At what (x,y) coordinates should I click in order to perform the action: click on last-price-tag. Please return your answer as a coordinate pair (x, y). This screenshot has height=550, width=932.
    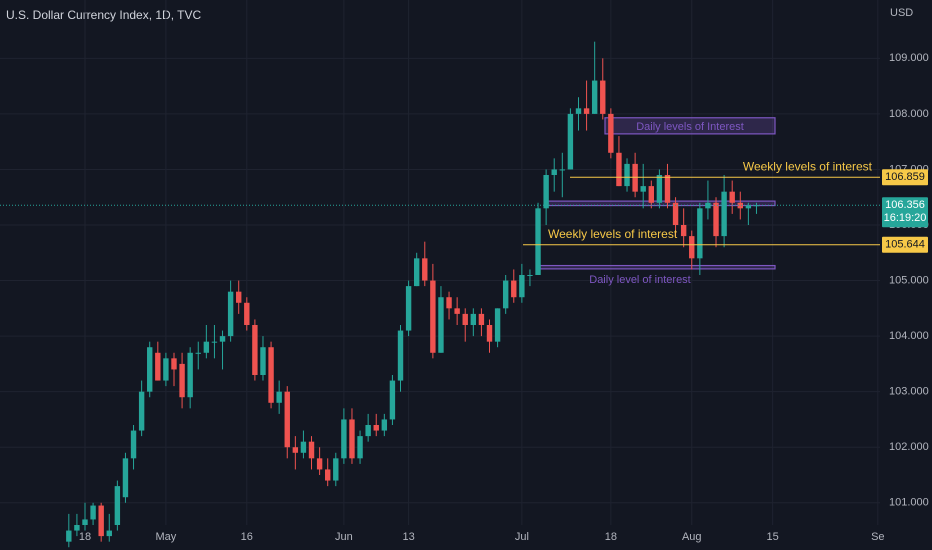
    Looking at the image, I should click on (905, 212).